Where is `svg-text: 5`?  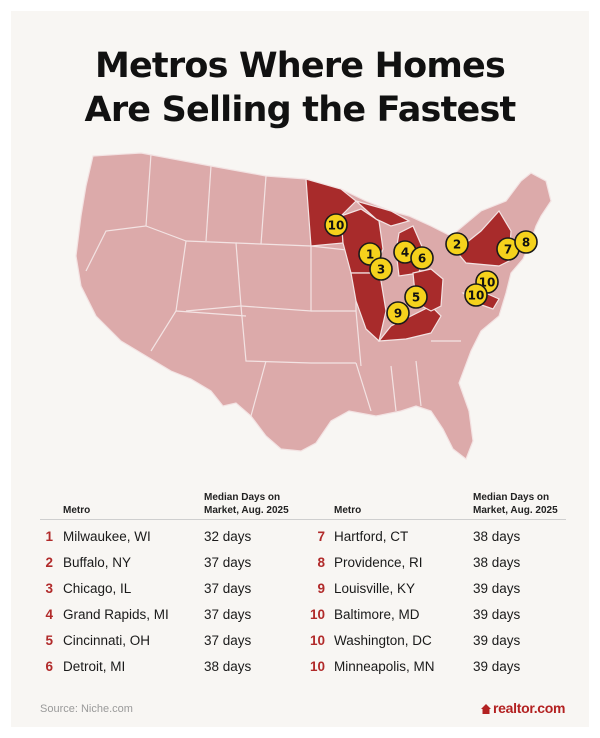 svg-text: 5 is located at coordinates (416, 298).